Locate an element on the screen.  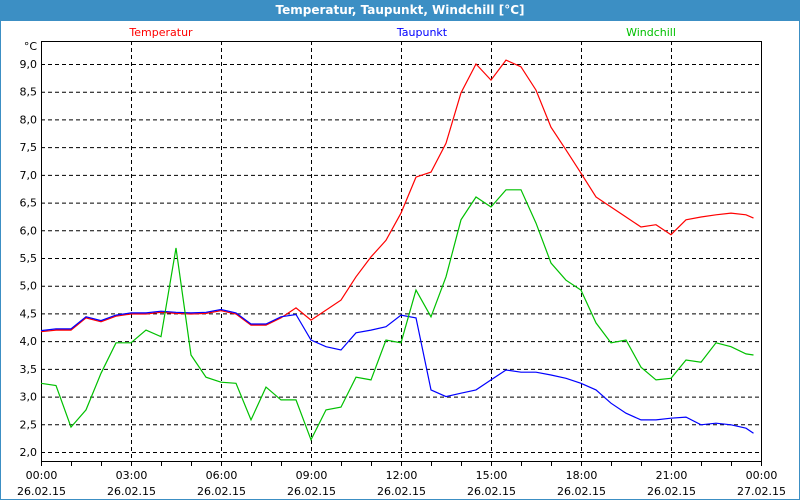
y-tick-label: 4,0 is located at coordinates (29, 341).